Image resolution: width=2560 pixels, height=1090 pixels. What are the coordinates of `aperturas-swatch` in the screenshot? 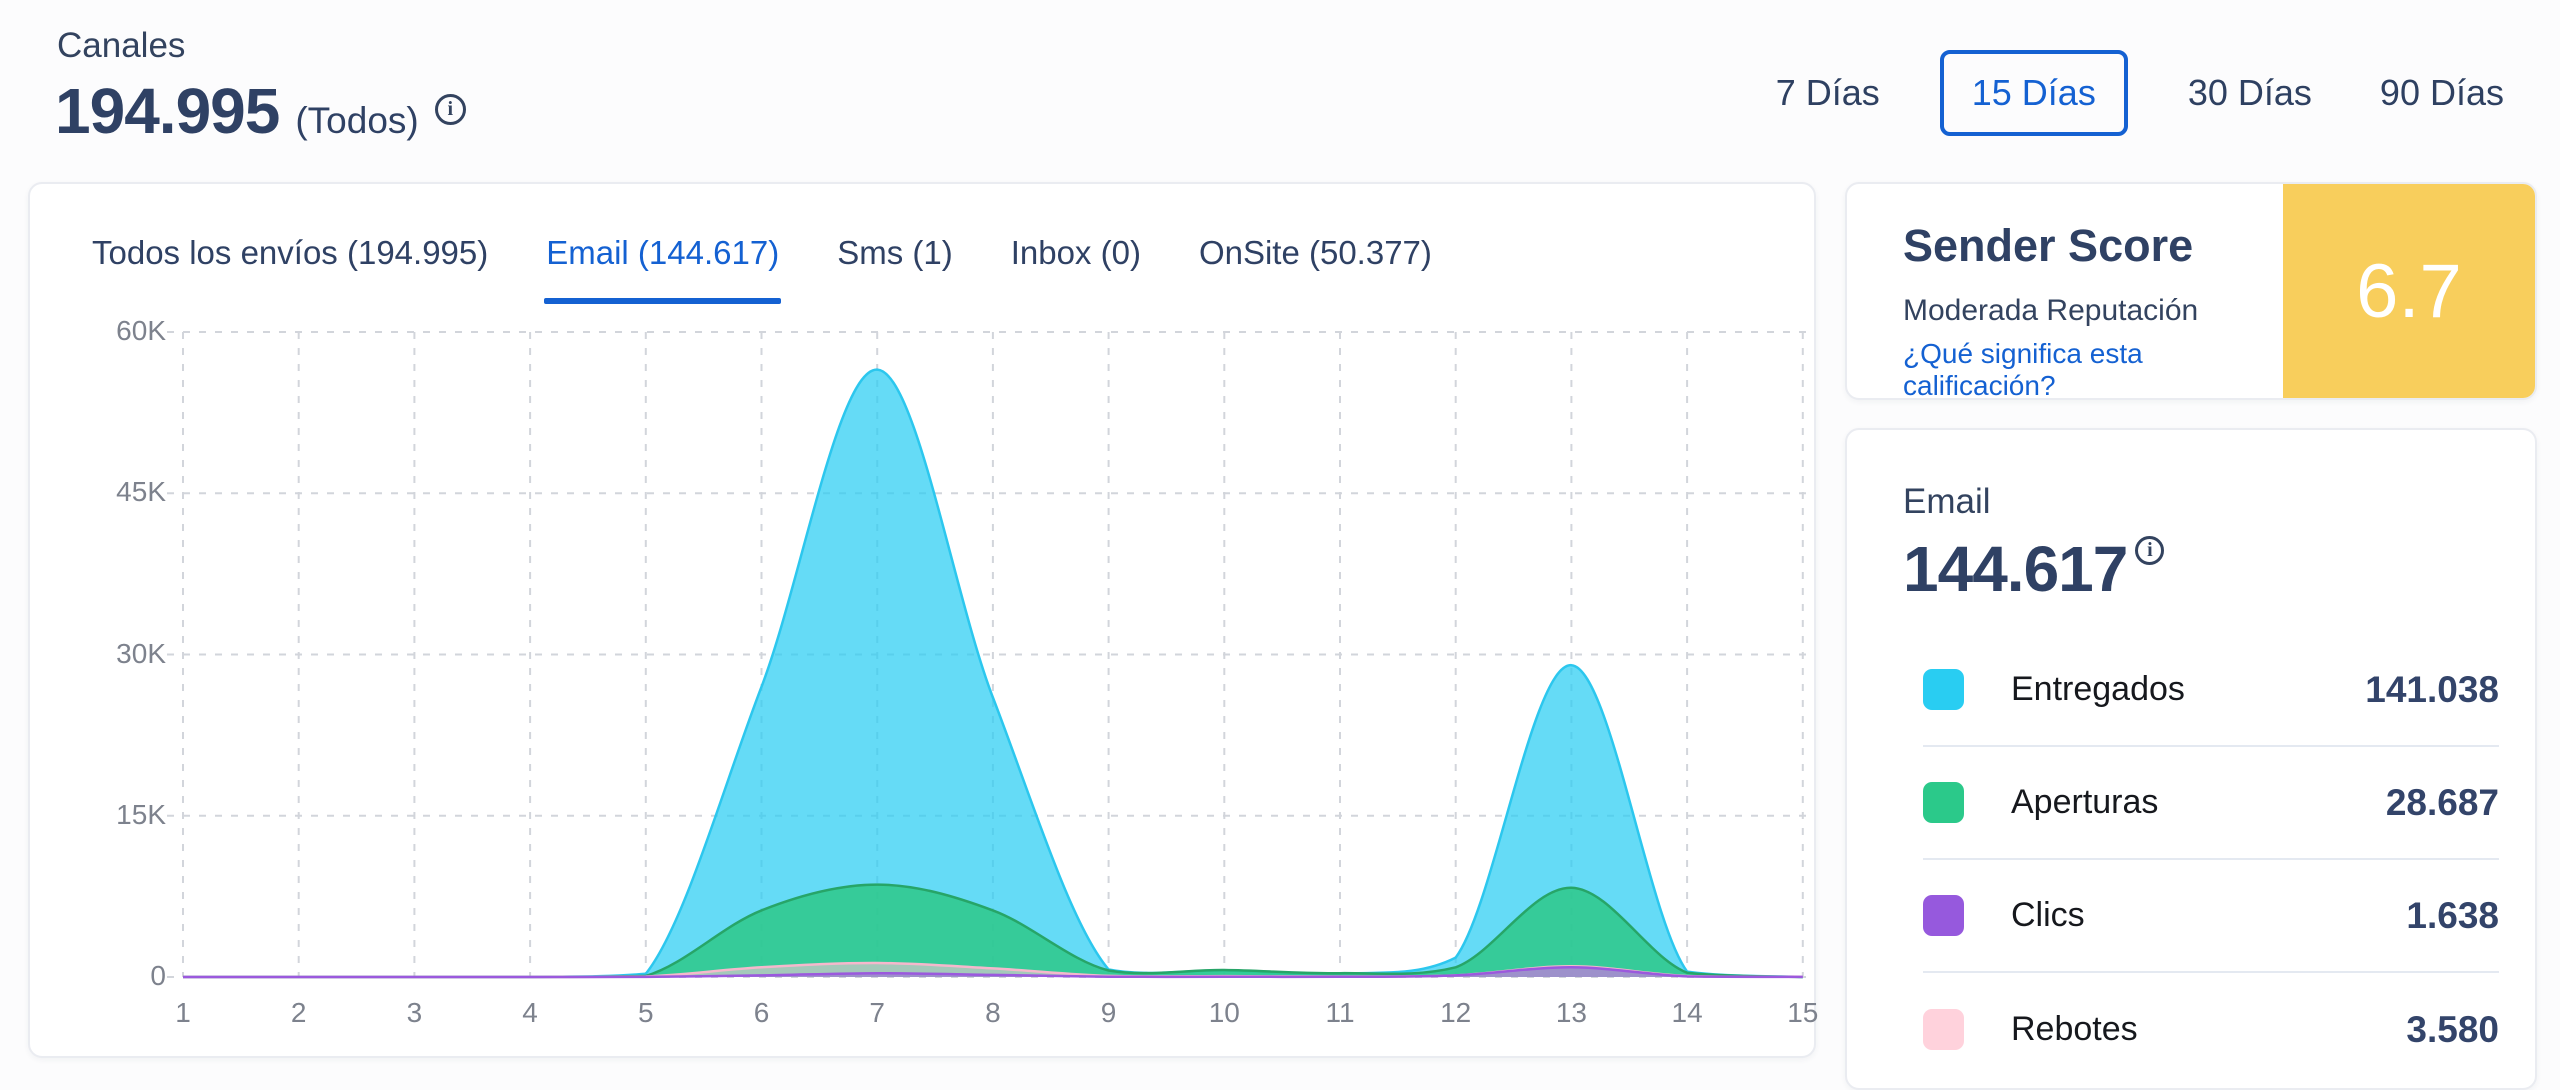 It's located at (1943, 802).